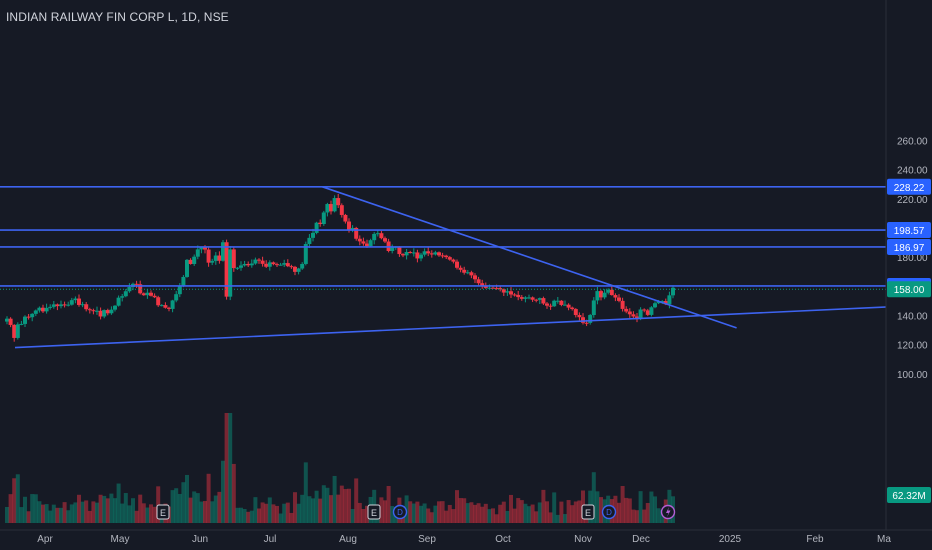 This screenshot has height=550, width=932. I want to click on time-tick-label: Dec, so click(641, 539).